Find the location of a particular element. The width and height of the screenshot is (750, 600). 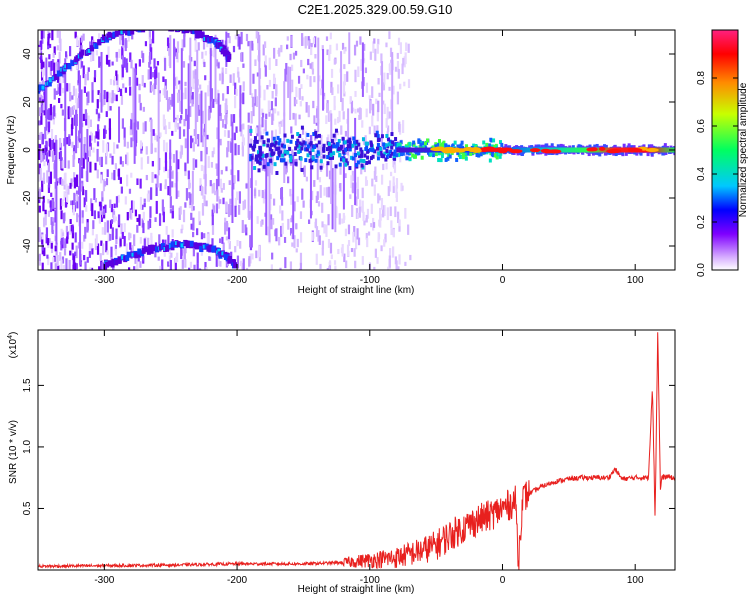

colorbar-label: Normalized spectral amplitude is located at coordinates (743, 149).